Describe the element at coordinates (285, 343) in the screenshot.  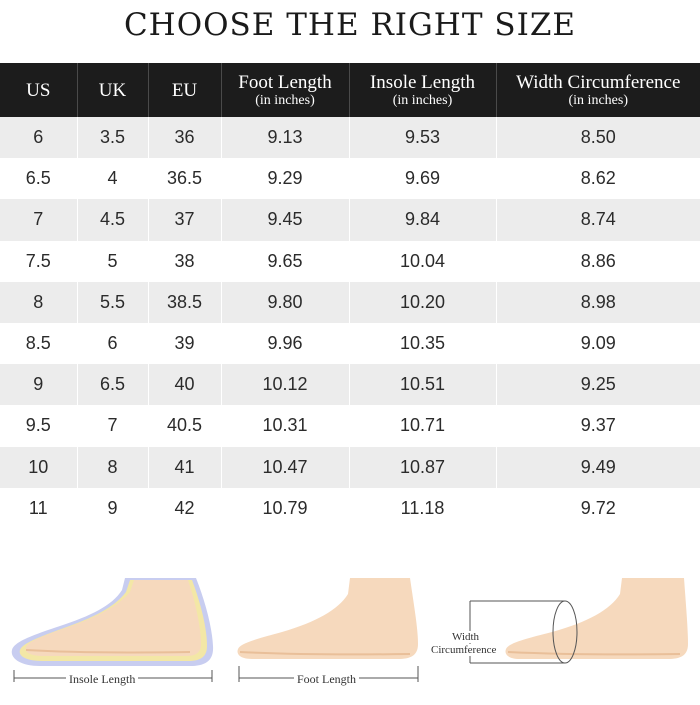
I see `cell-foot-length: 9.96` at that location.